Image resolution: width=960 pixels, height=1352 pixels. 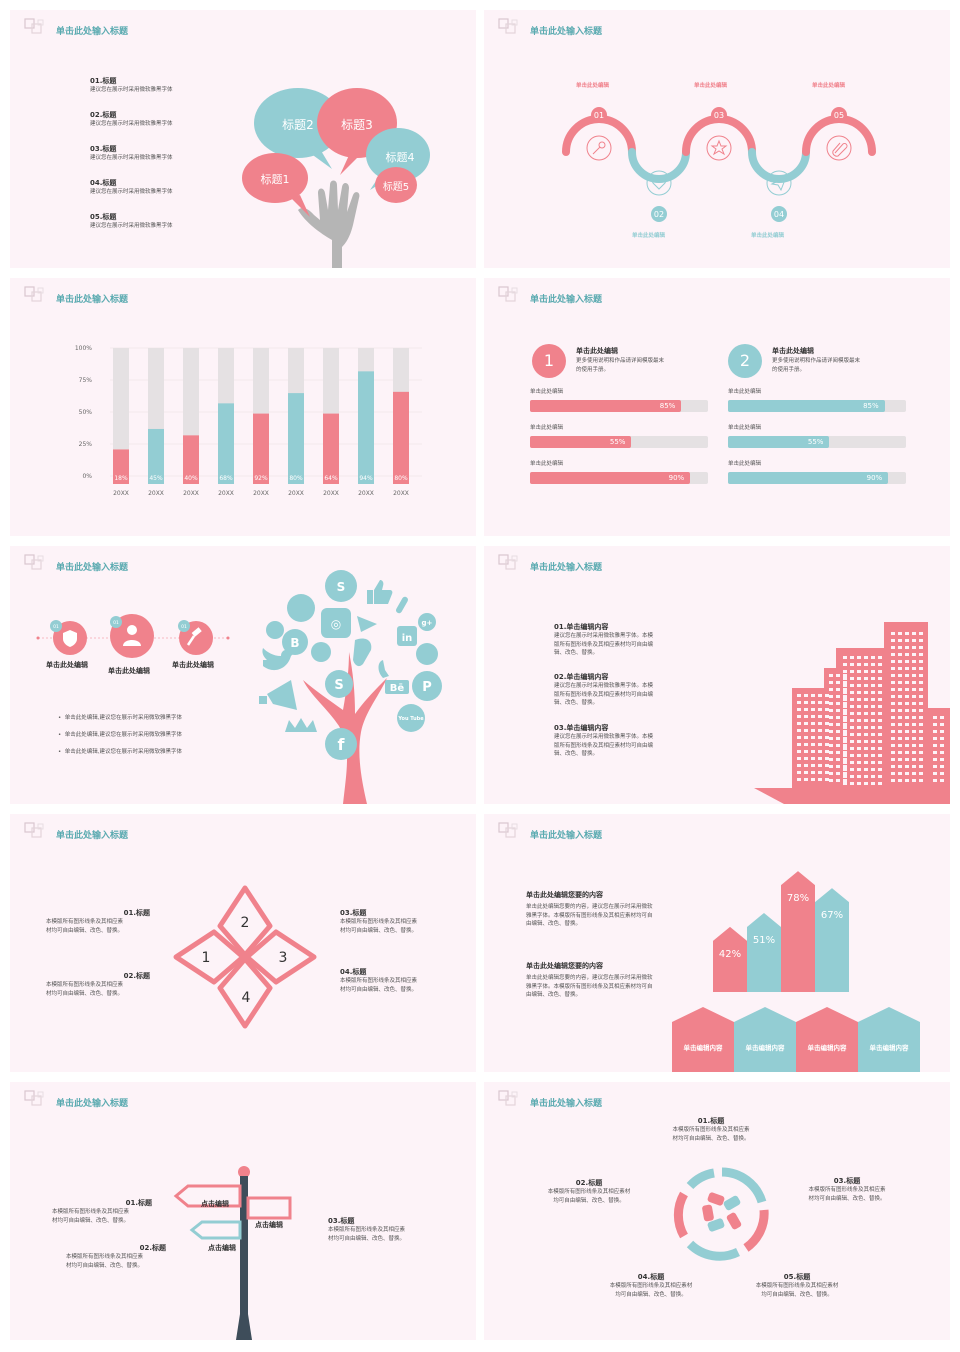 What do you see at coordinates (380, 592) in the screenshot?
I see `thumbs-up-icon` at bounding box center [380, 592].